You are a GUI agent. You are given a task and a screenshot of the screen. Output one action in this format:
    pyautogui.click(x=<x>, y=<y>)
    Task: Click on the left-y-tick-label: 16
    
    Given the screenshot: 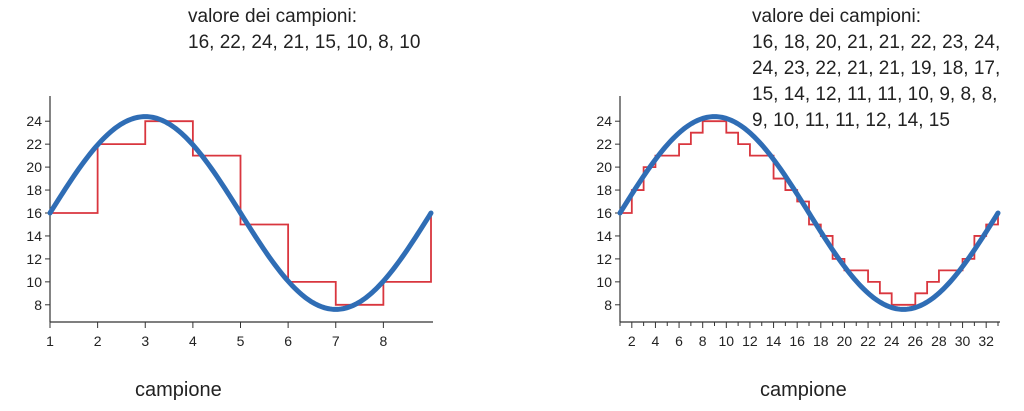 What is the action you would take?
    pyautogui.click(x=34, y=213)
    